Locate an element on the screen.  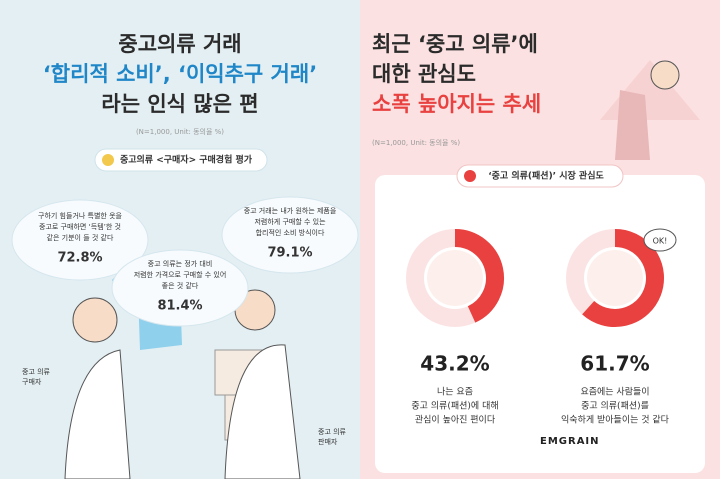
bubble-text: 구하기 힘들거나 특별한 옷을 is located at coordinates (80, 215).